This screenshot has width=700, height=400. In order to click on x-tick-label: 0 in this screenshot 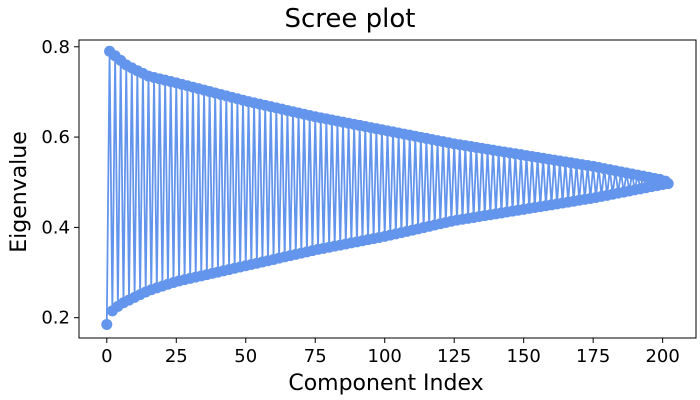, I will do `click(106, 356)`.